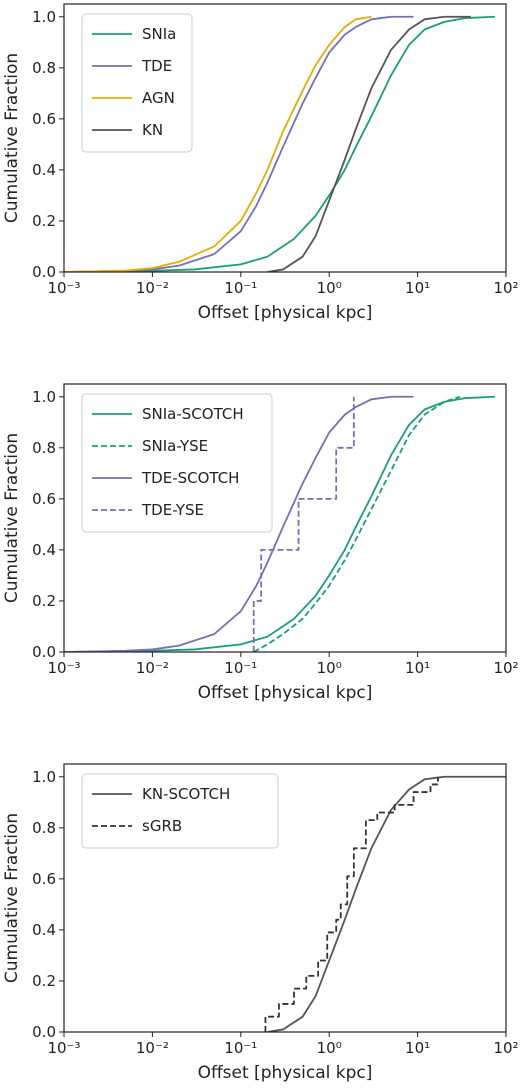  I want to click on series-line-tde-yse, so click(303, 524).